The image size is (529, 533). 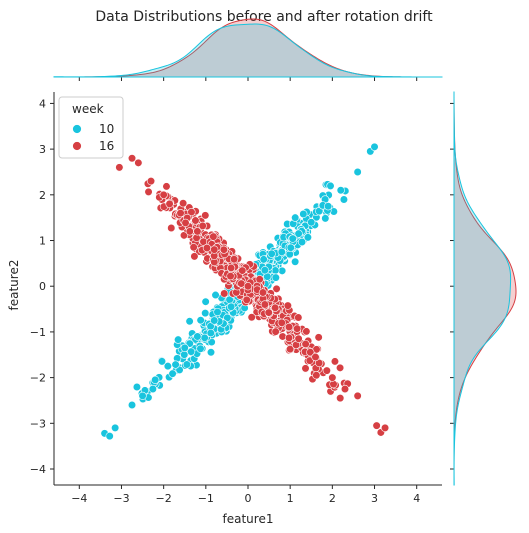 I want to click on y-tick-label: 0, so click(x=42, y=286).